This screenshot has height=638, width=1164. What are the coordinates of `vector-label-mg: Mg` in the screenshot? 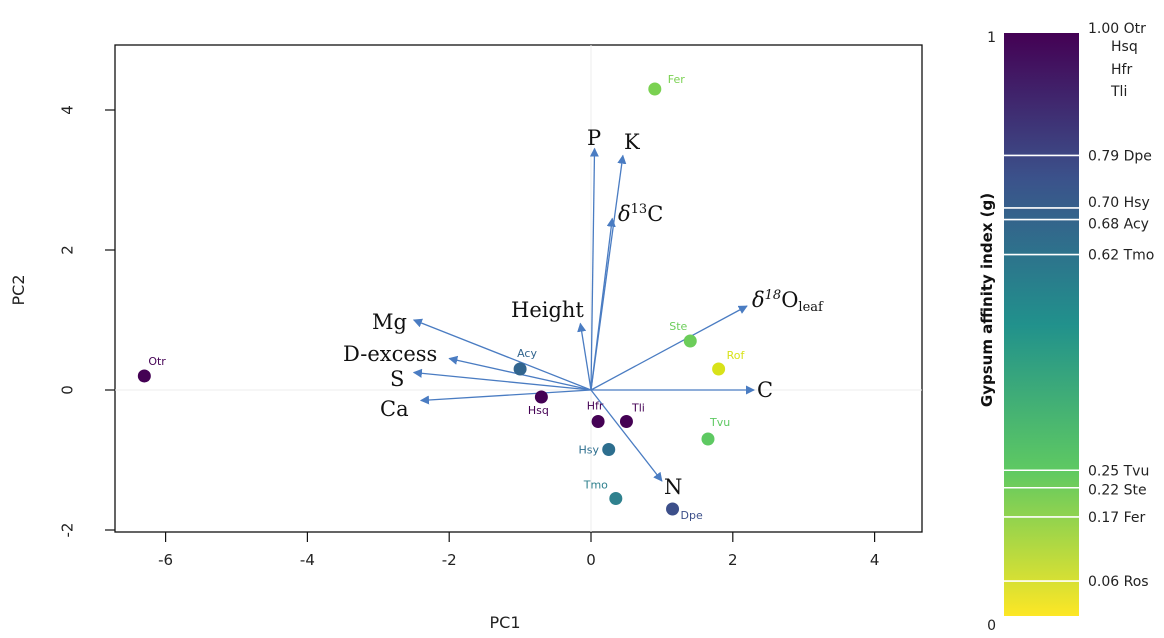 It's located at (389, 322).